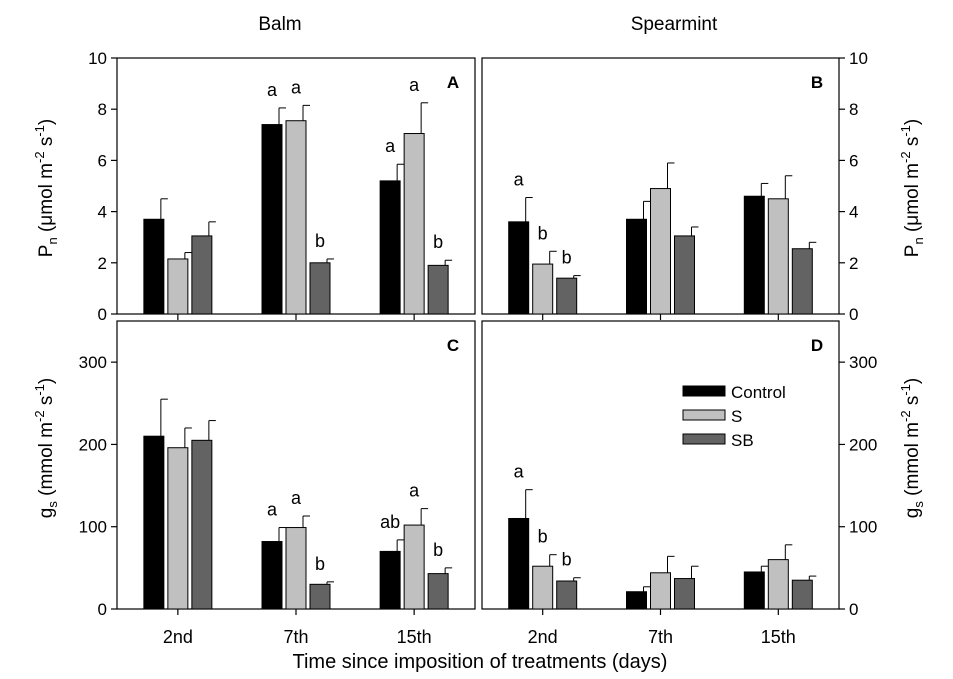 The image size is (953, 679). I want to click on gs-exp2: -1, so click(39, 390).